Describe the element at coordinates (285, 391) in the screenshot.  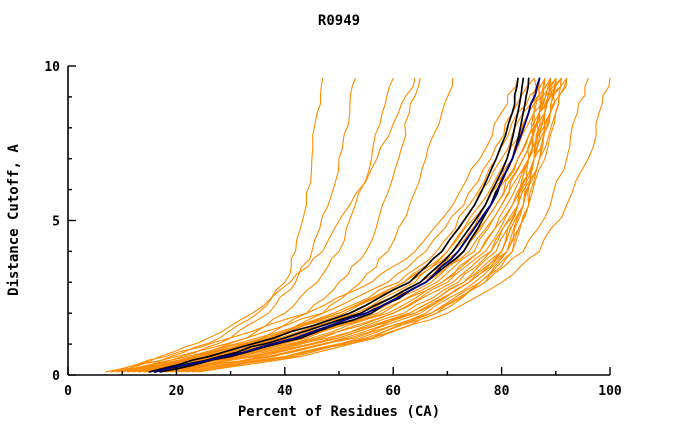
I see `x-tick-label: 40` at that location.